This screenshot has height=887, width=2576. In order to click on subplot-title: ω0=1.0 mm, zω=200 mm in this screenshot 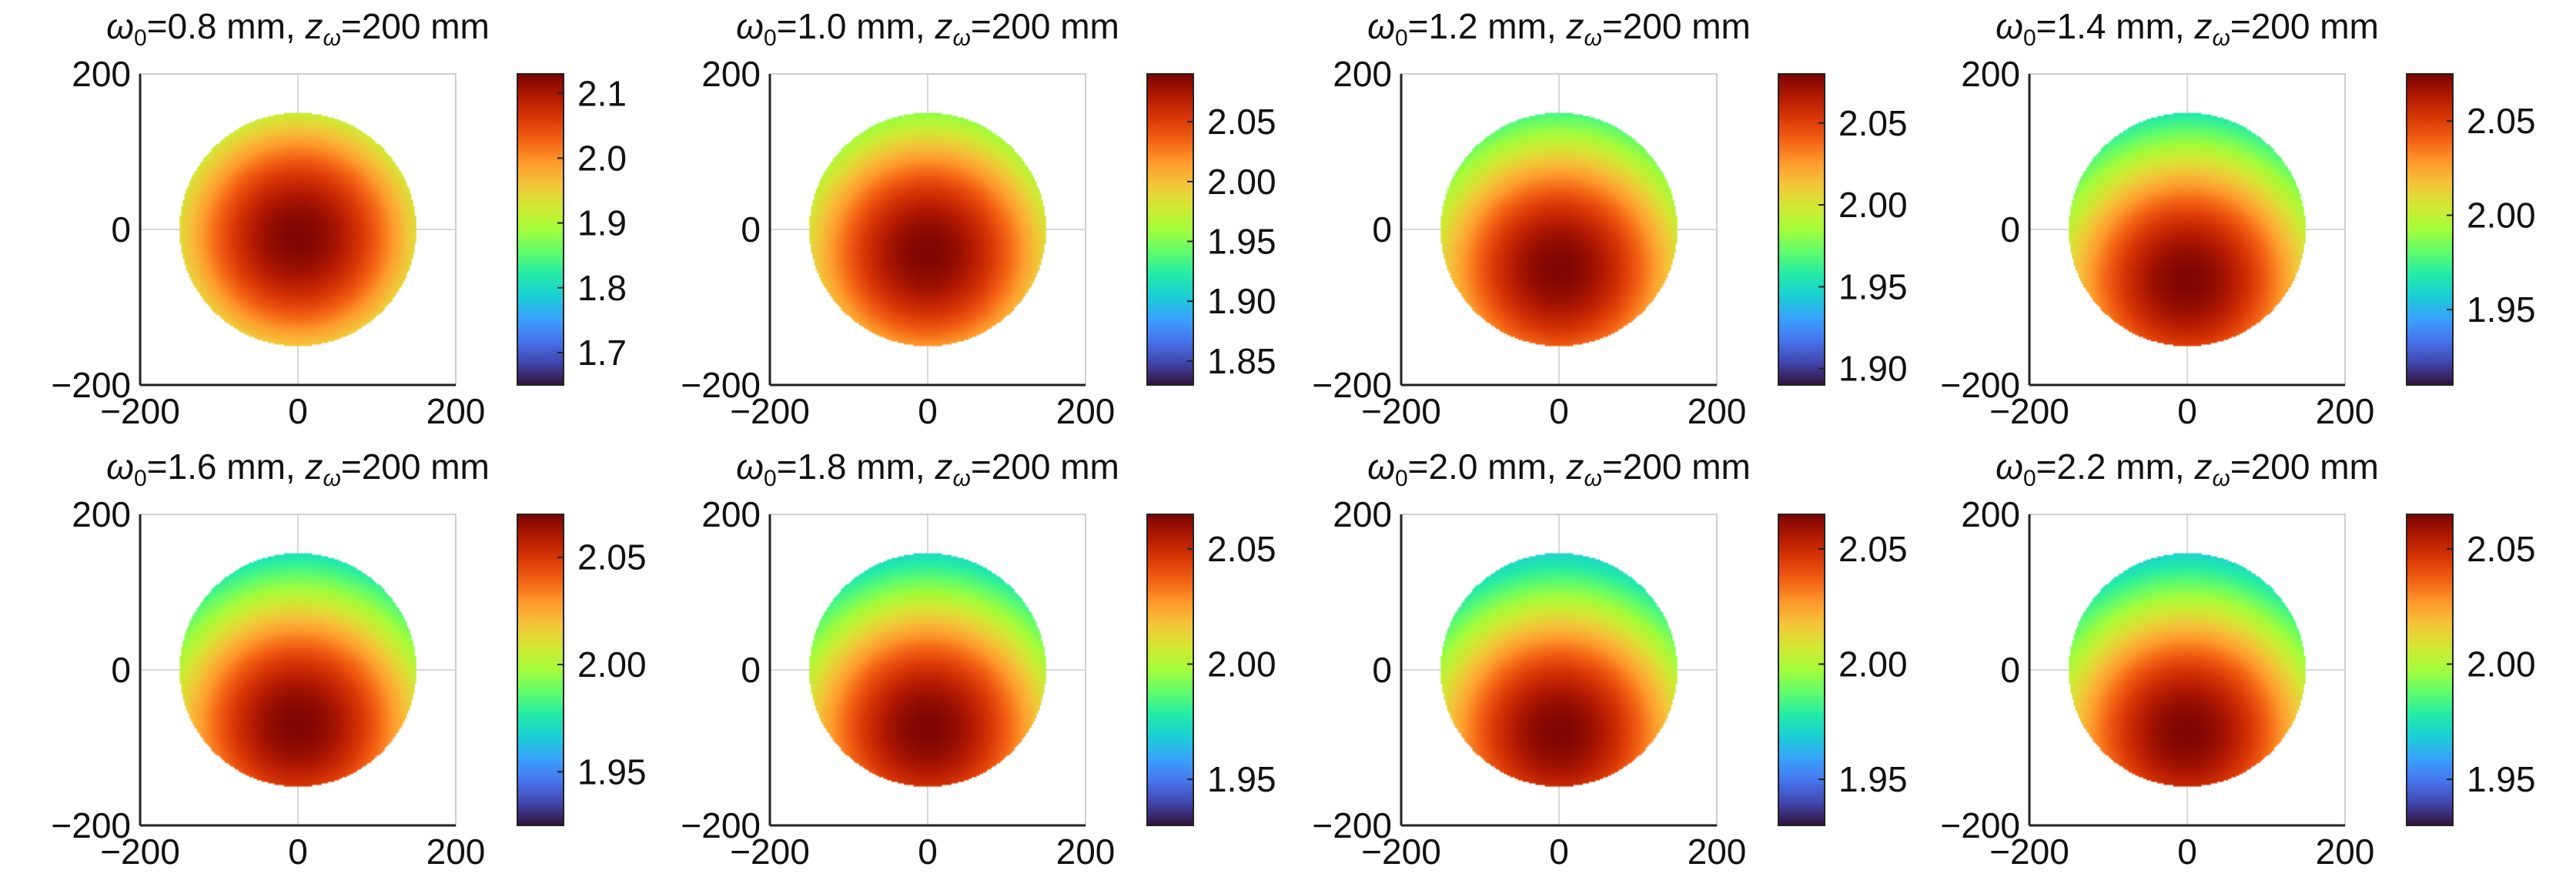, I will do `click(927, 28)`.